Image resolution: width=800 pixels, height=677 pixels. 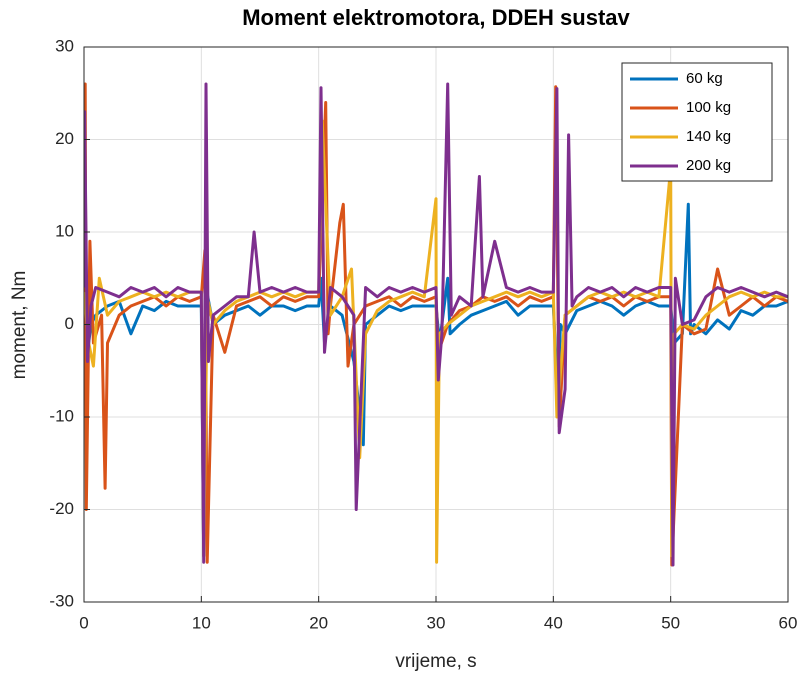 What do you see at coordinates (64, 138) in the screenshot?
I see `y-tick-label: 20` at bounding box center [64, 138].